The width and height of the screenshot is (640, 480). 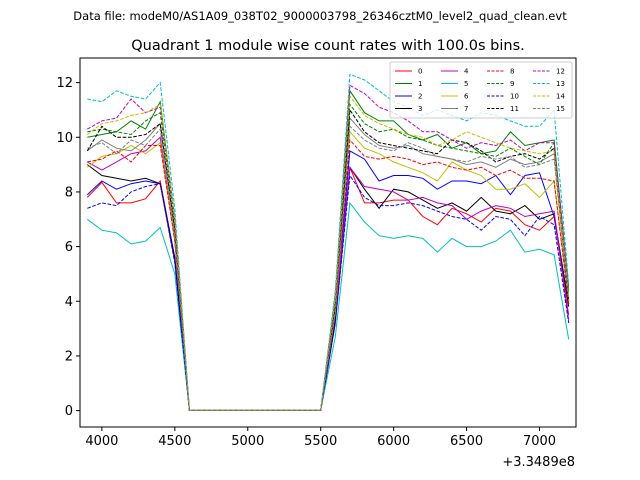 I want to click on legend-label-9: 9, so click(x=512, y=84).